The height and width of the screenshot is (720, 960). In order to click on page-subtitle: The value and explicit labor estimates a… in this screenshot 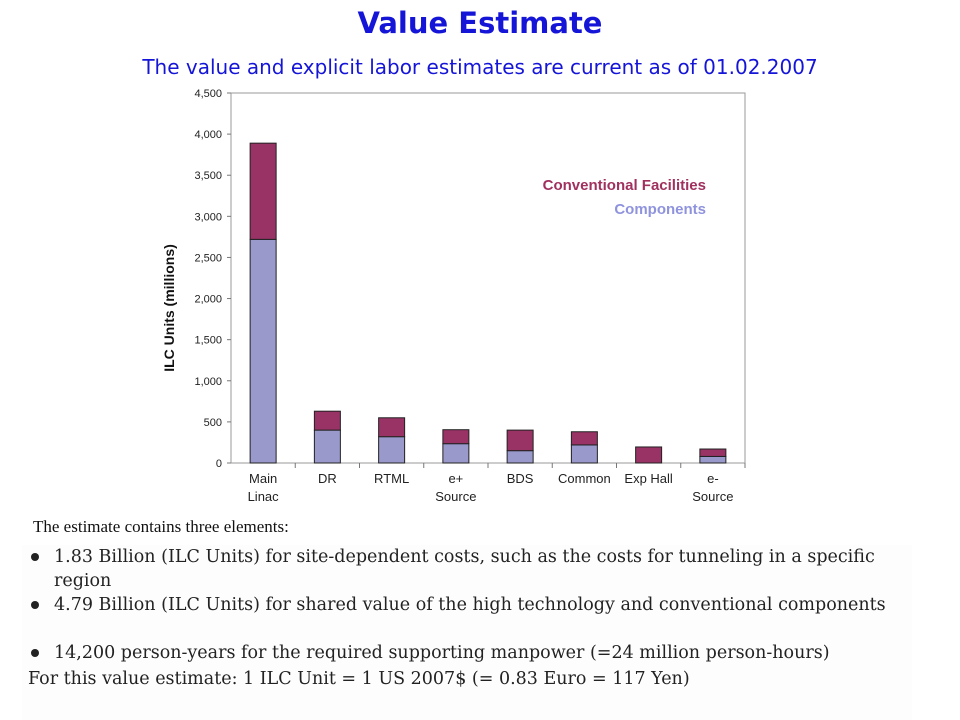, I will do `click(480, 67)`.